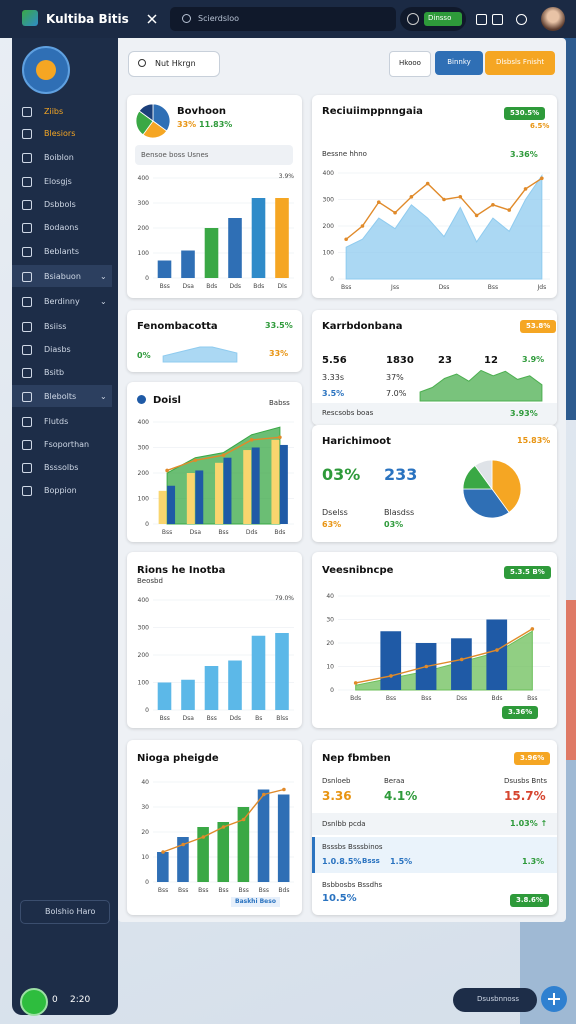 The image size is (576, 1024). What do you see at coordinates (219, 18) in the screenshot?
I see `text: Scierdsloo` at bounding box center [219, 18].